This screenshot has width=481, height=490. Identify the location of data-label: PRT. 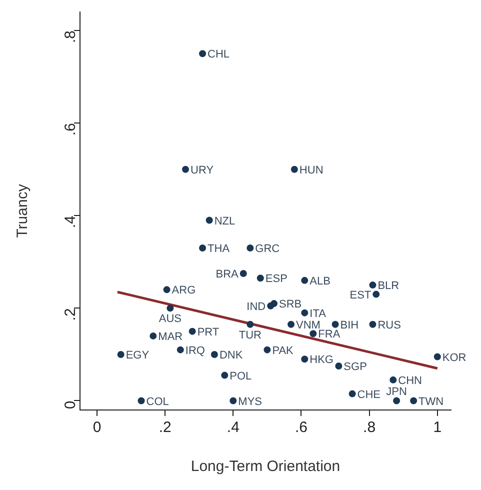
(208, 332).